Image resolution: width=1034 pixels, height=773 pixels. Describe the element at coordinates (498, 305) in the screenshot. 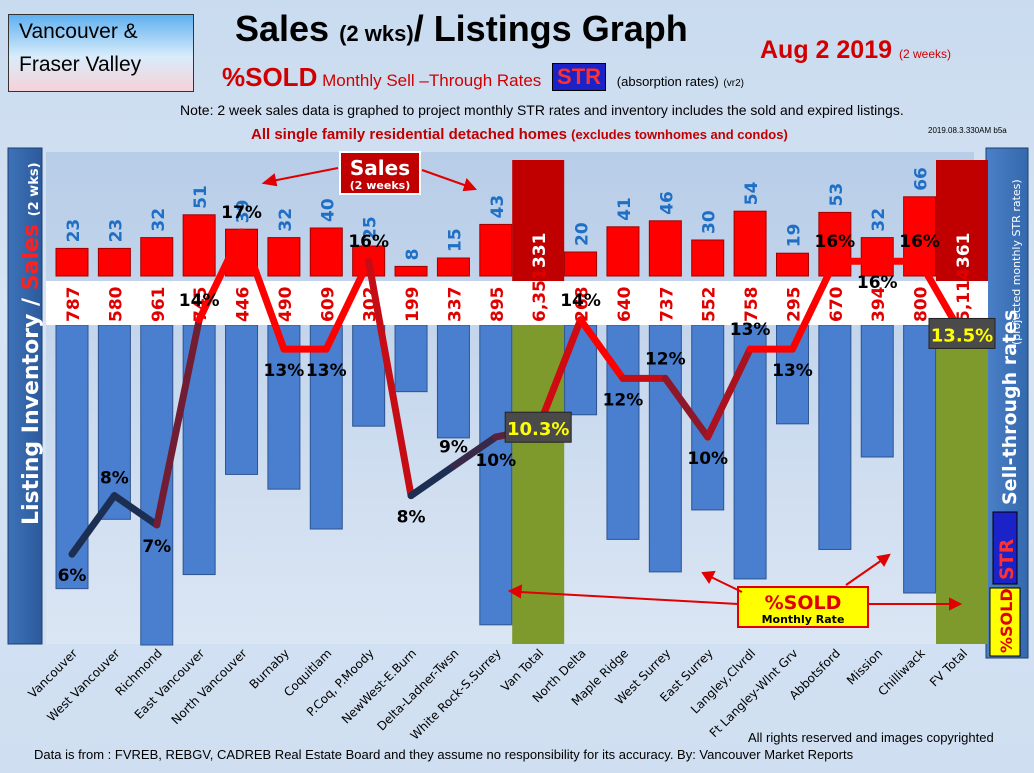

I see `inventory-label-10: 895` at that location.